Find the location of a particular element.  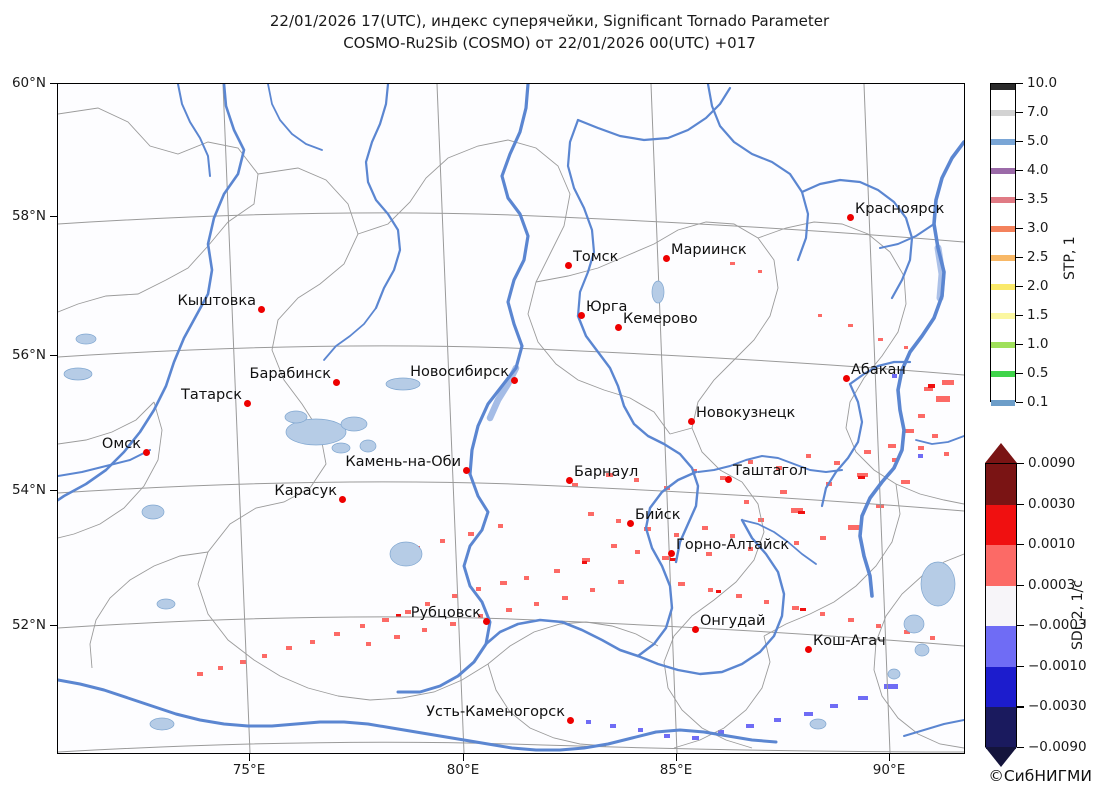

colorbar-stp-label: 1.0 is located at coordinates (1038, 344).